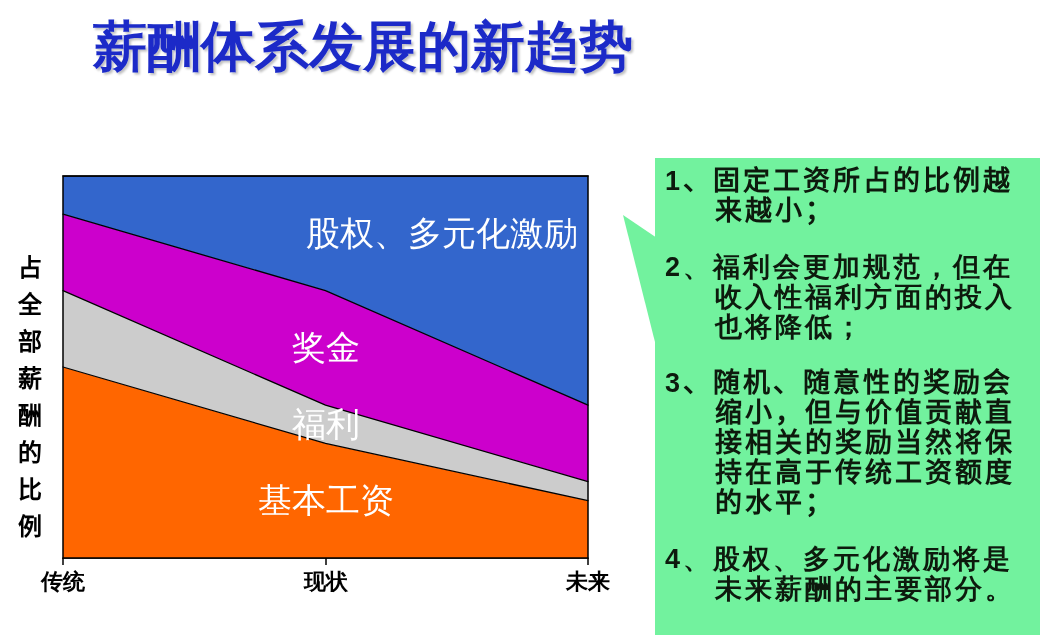 Image resolution: width=1048 pixels, height=640 pixels. What do you see at coordinates (325, 424) in the screenshot?
I see `series-label: 福利` at bounding box center [325, 424].